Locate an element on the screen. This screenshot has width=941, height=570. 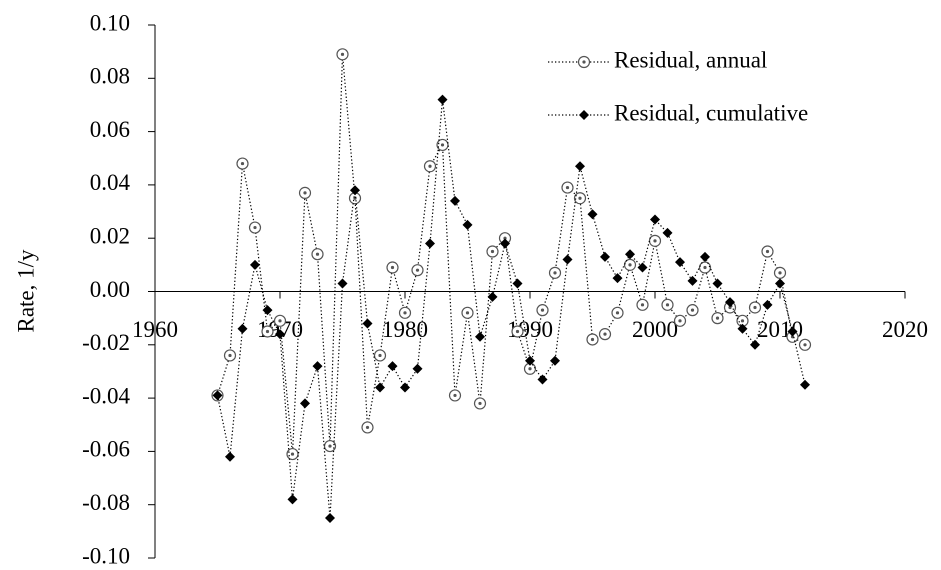
legend-marker is located at coordinates (584, 62).